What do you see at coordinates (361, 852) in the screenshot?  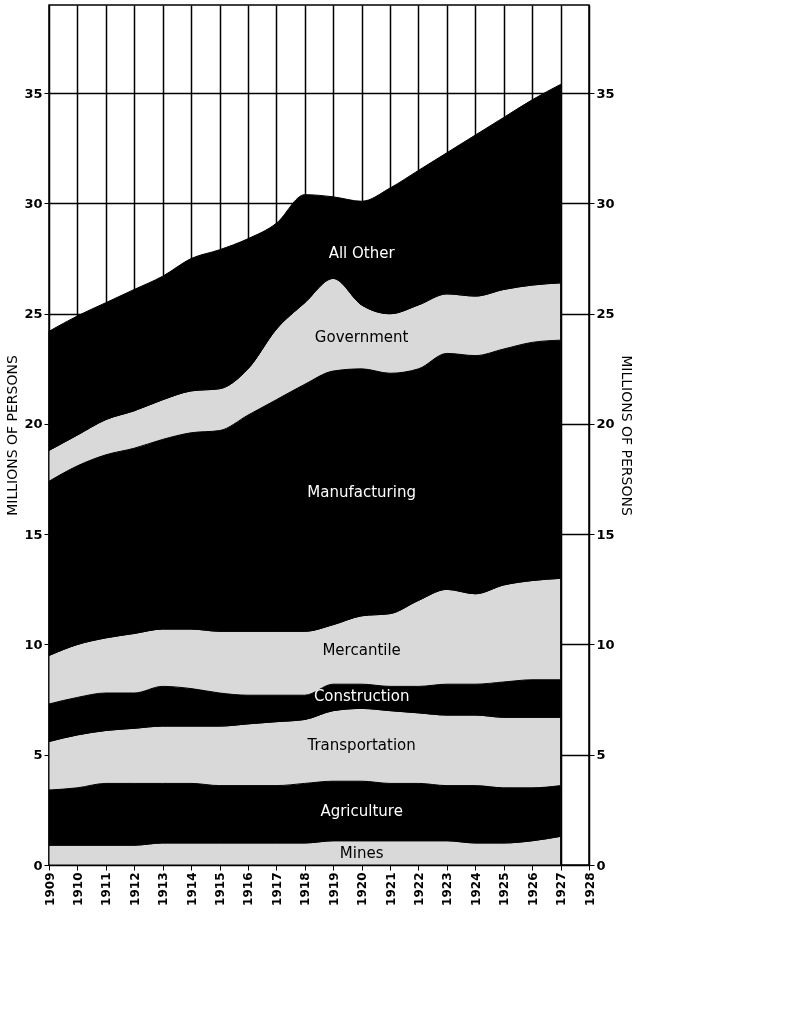 I see `series-label: Mines` at bounding box center [361, 852].